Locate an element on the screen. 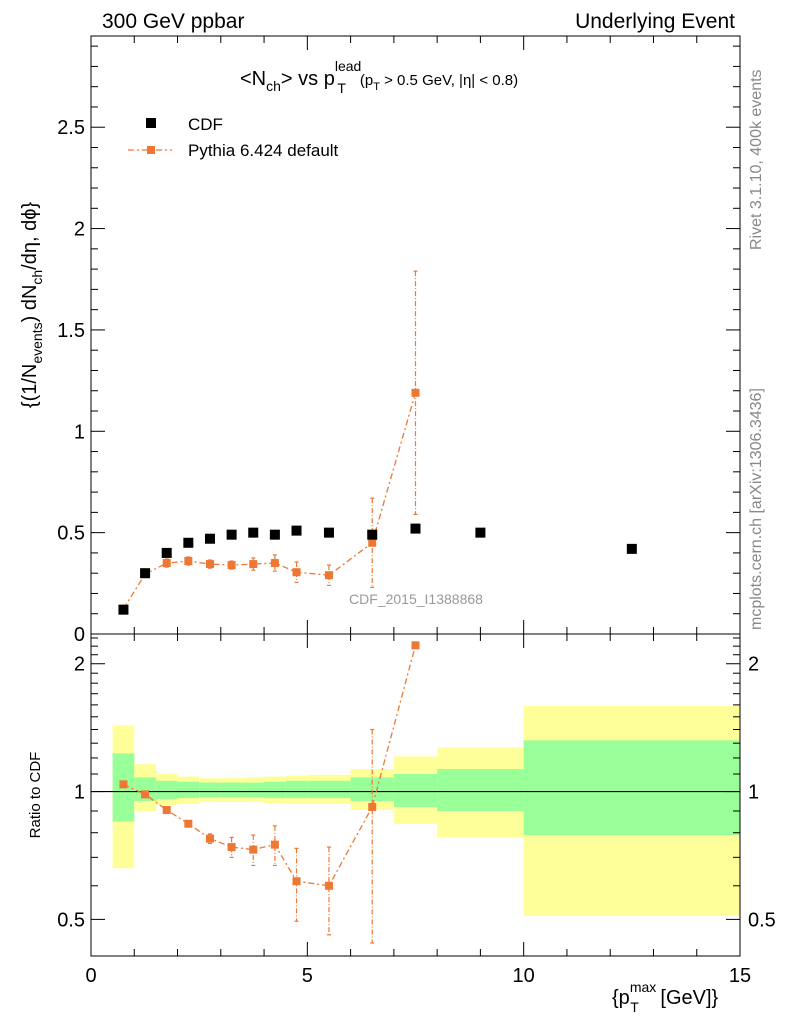 Image resolution: width=786 pixels, height=1024 pixels. main-ytick-label: 0.5 is located at coordinates (71, 534).